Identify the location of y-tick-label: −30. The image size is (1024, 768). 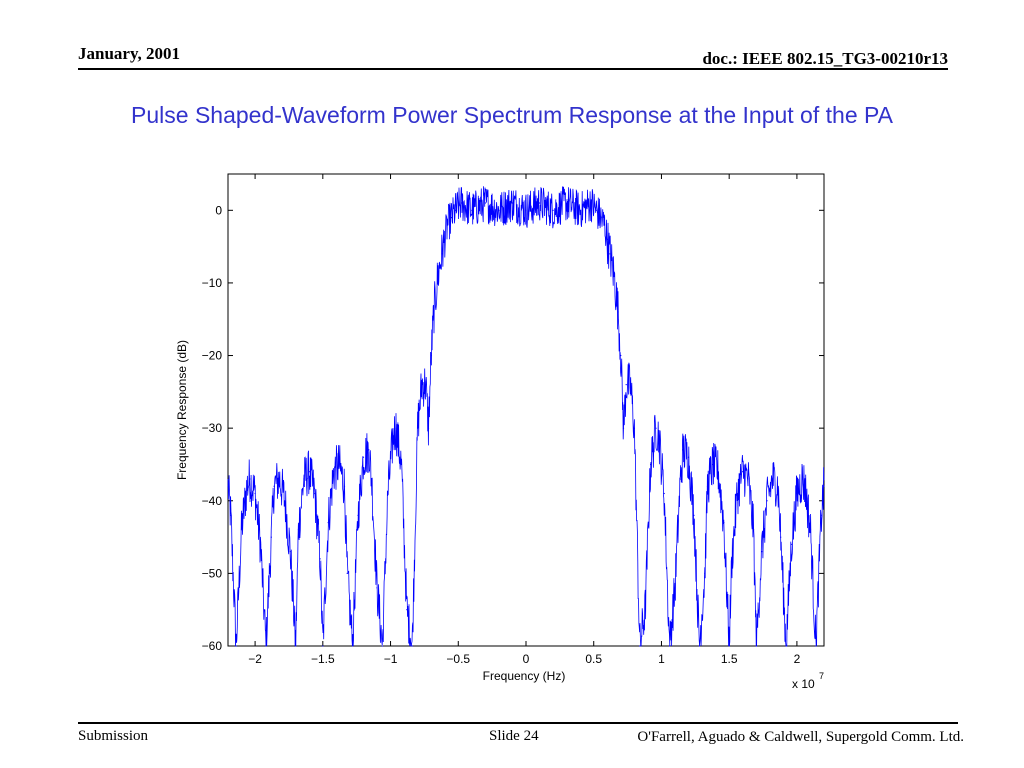
(212, 428).